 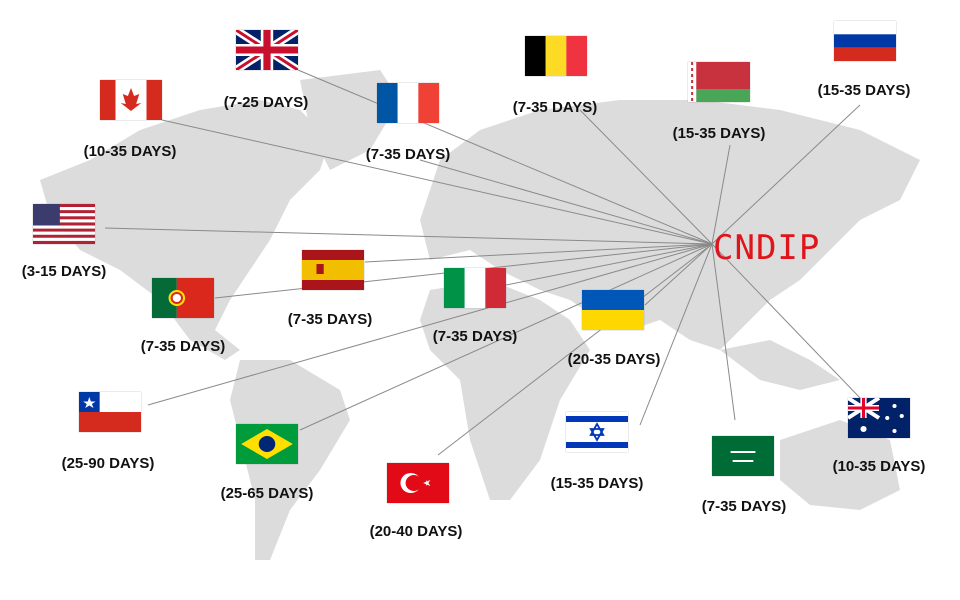 I want to click on delivery-time-belgium: (7-35 DAYS), so click(x=555, y=107).